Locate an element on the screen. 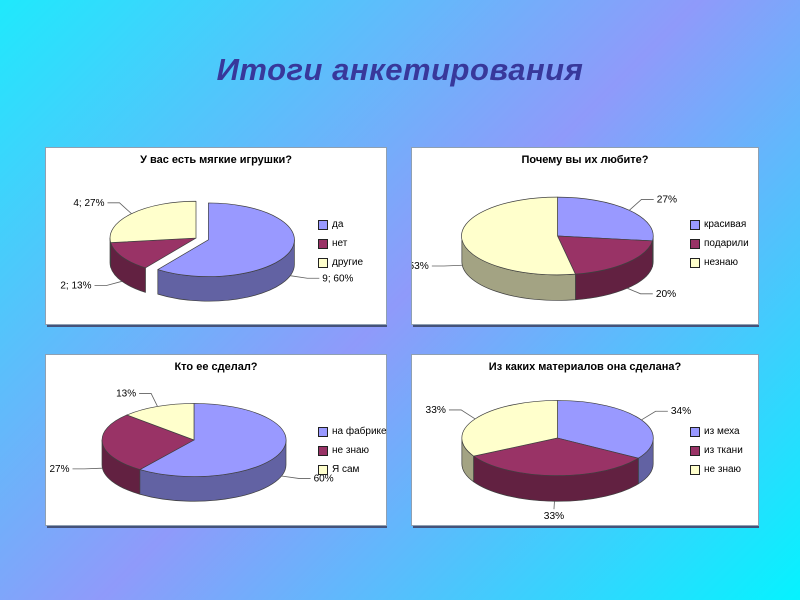  legend-item: из меха is located at coordinates (723, 432).